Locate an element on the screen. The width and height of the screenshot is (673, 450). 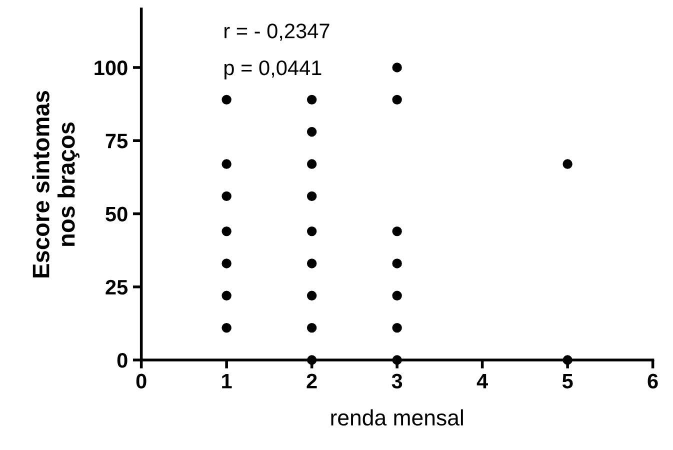
x-tick-label: 6 is located at coordinates (653, 381).